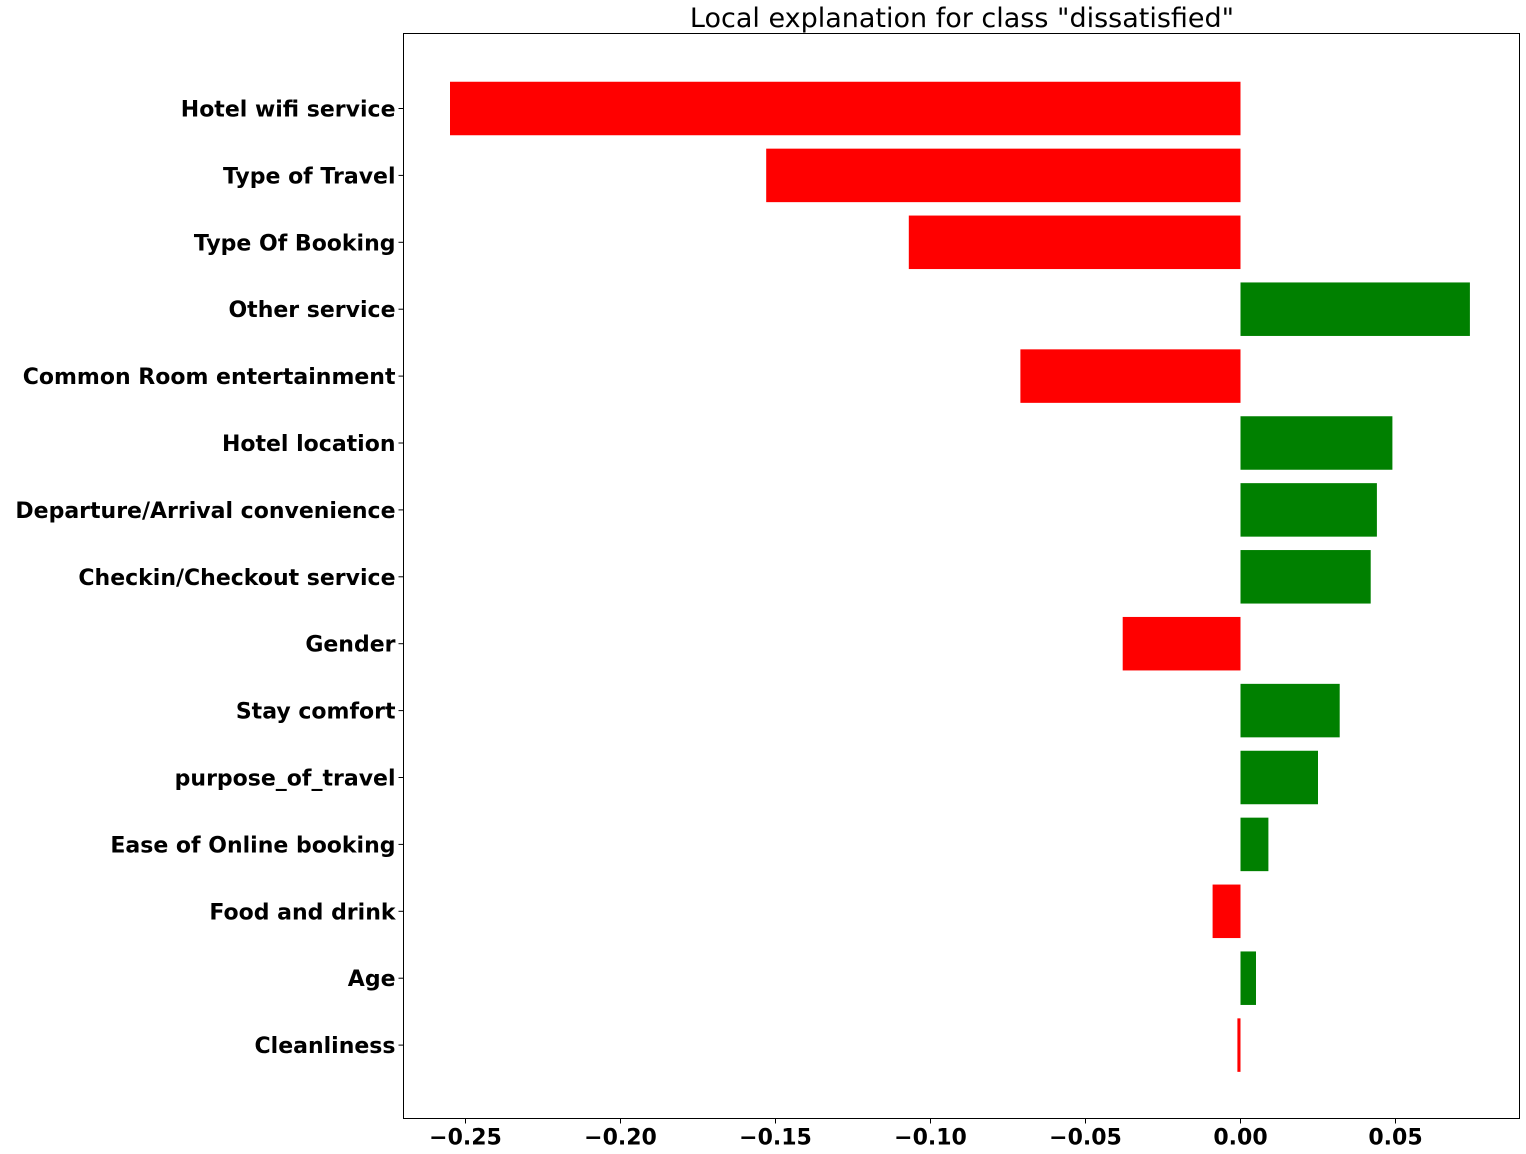 Image resolution: width=1526 pixels, height=1154 pixels. What do you see at coordinates (1130, 376) in the screenshot?
I see `bar-common-room-entertainment` at bounding box center [1130, 376].